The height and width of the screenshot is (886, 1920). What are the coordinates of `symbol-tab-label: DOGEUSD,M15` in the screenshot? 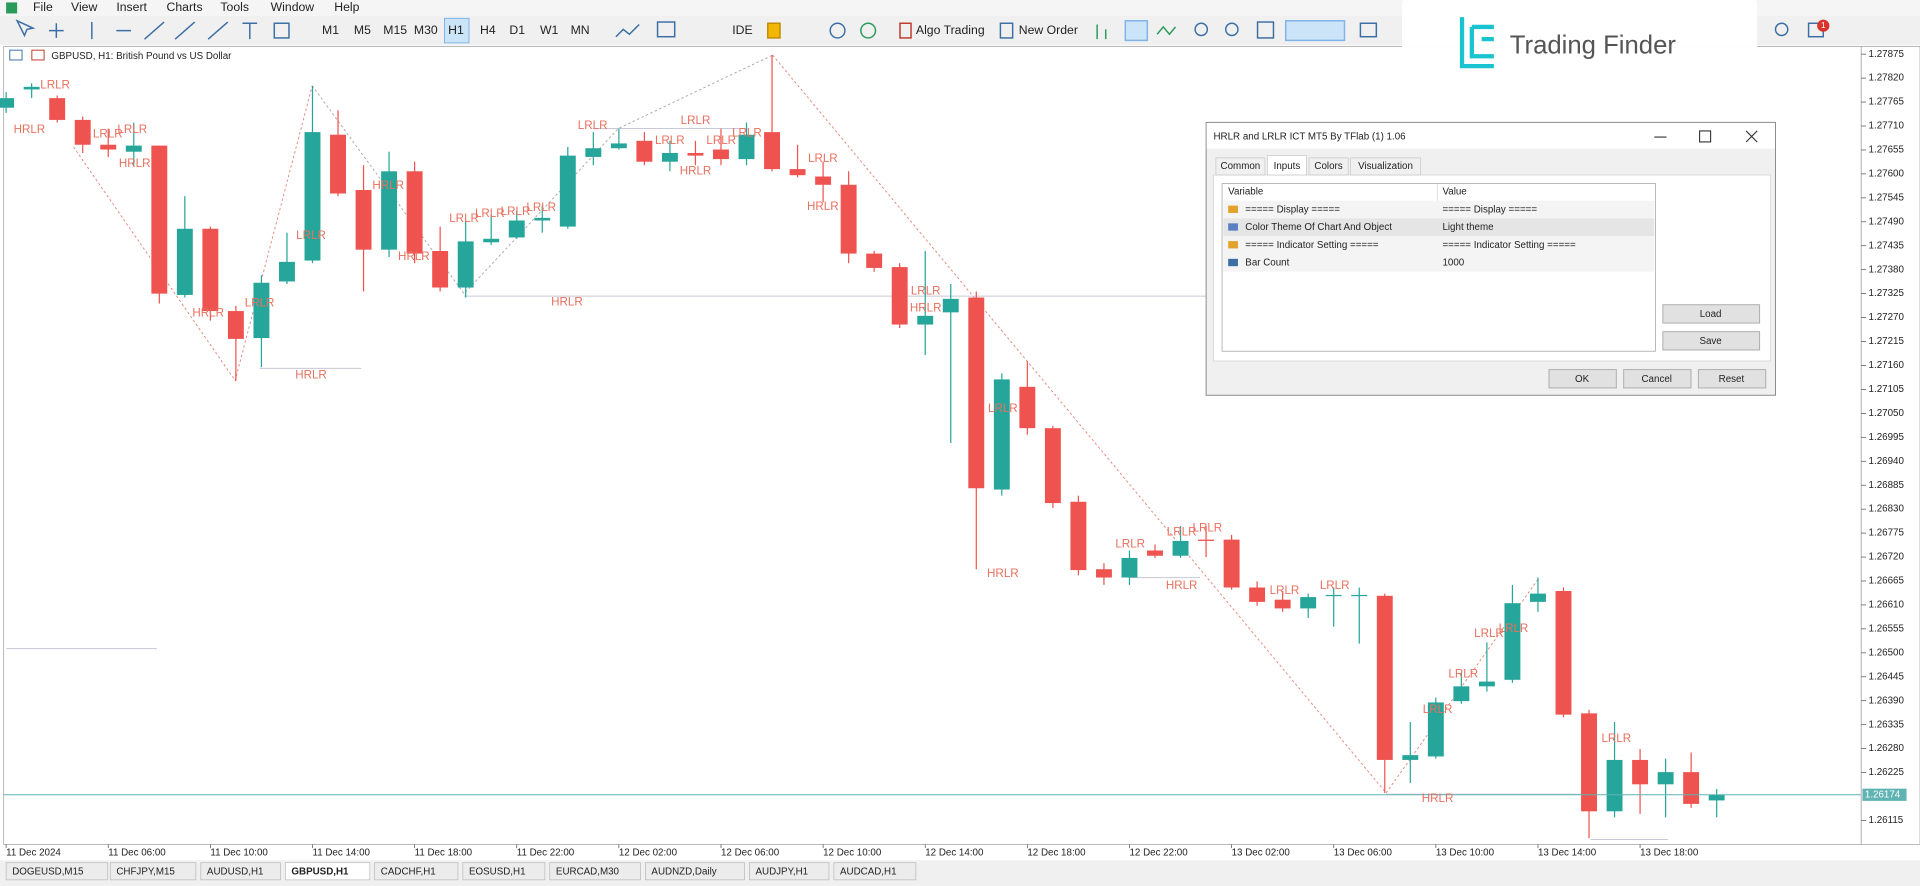 It's located at (48, 872).